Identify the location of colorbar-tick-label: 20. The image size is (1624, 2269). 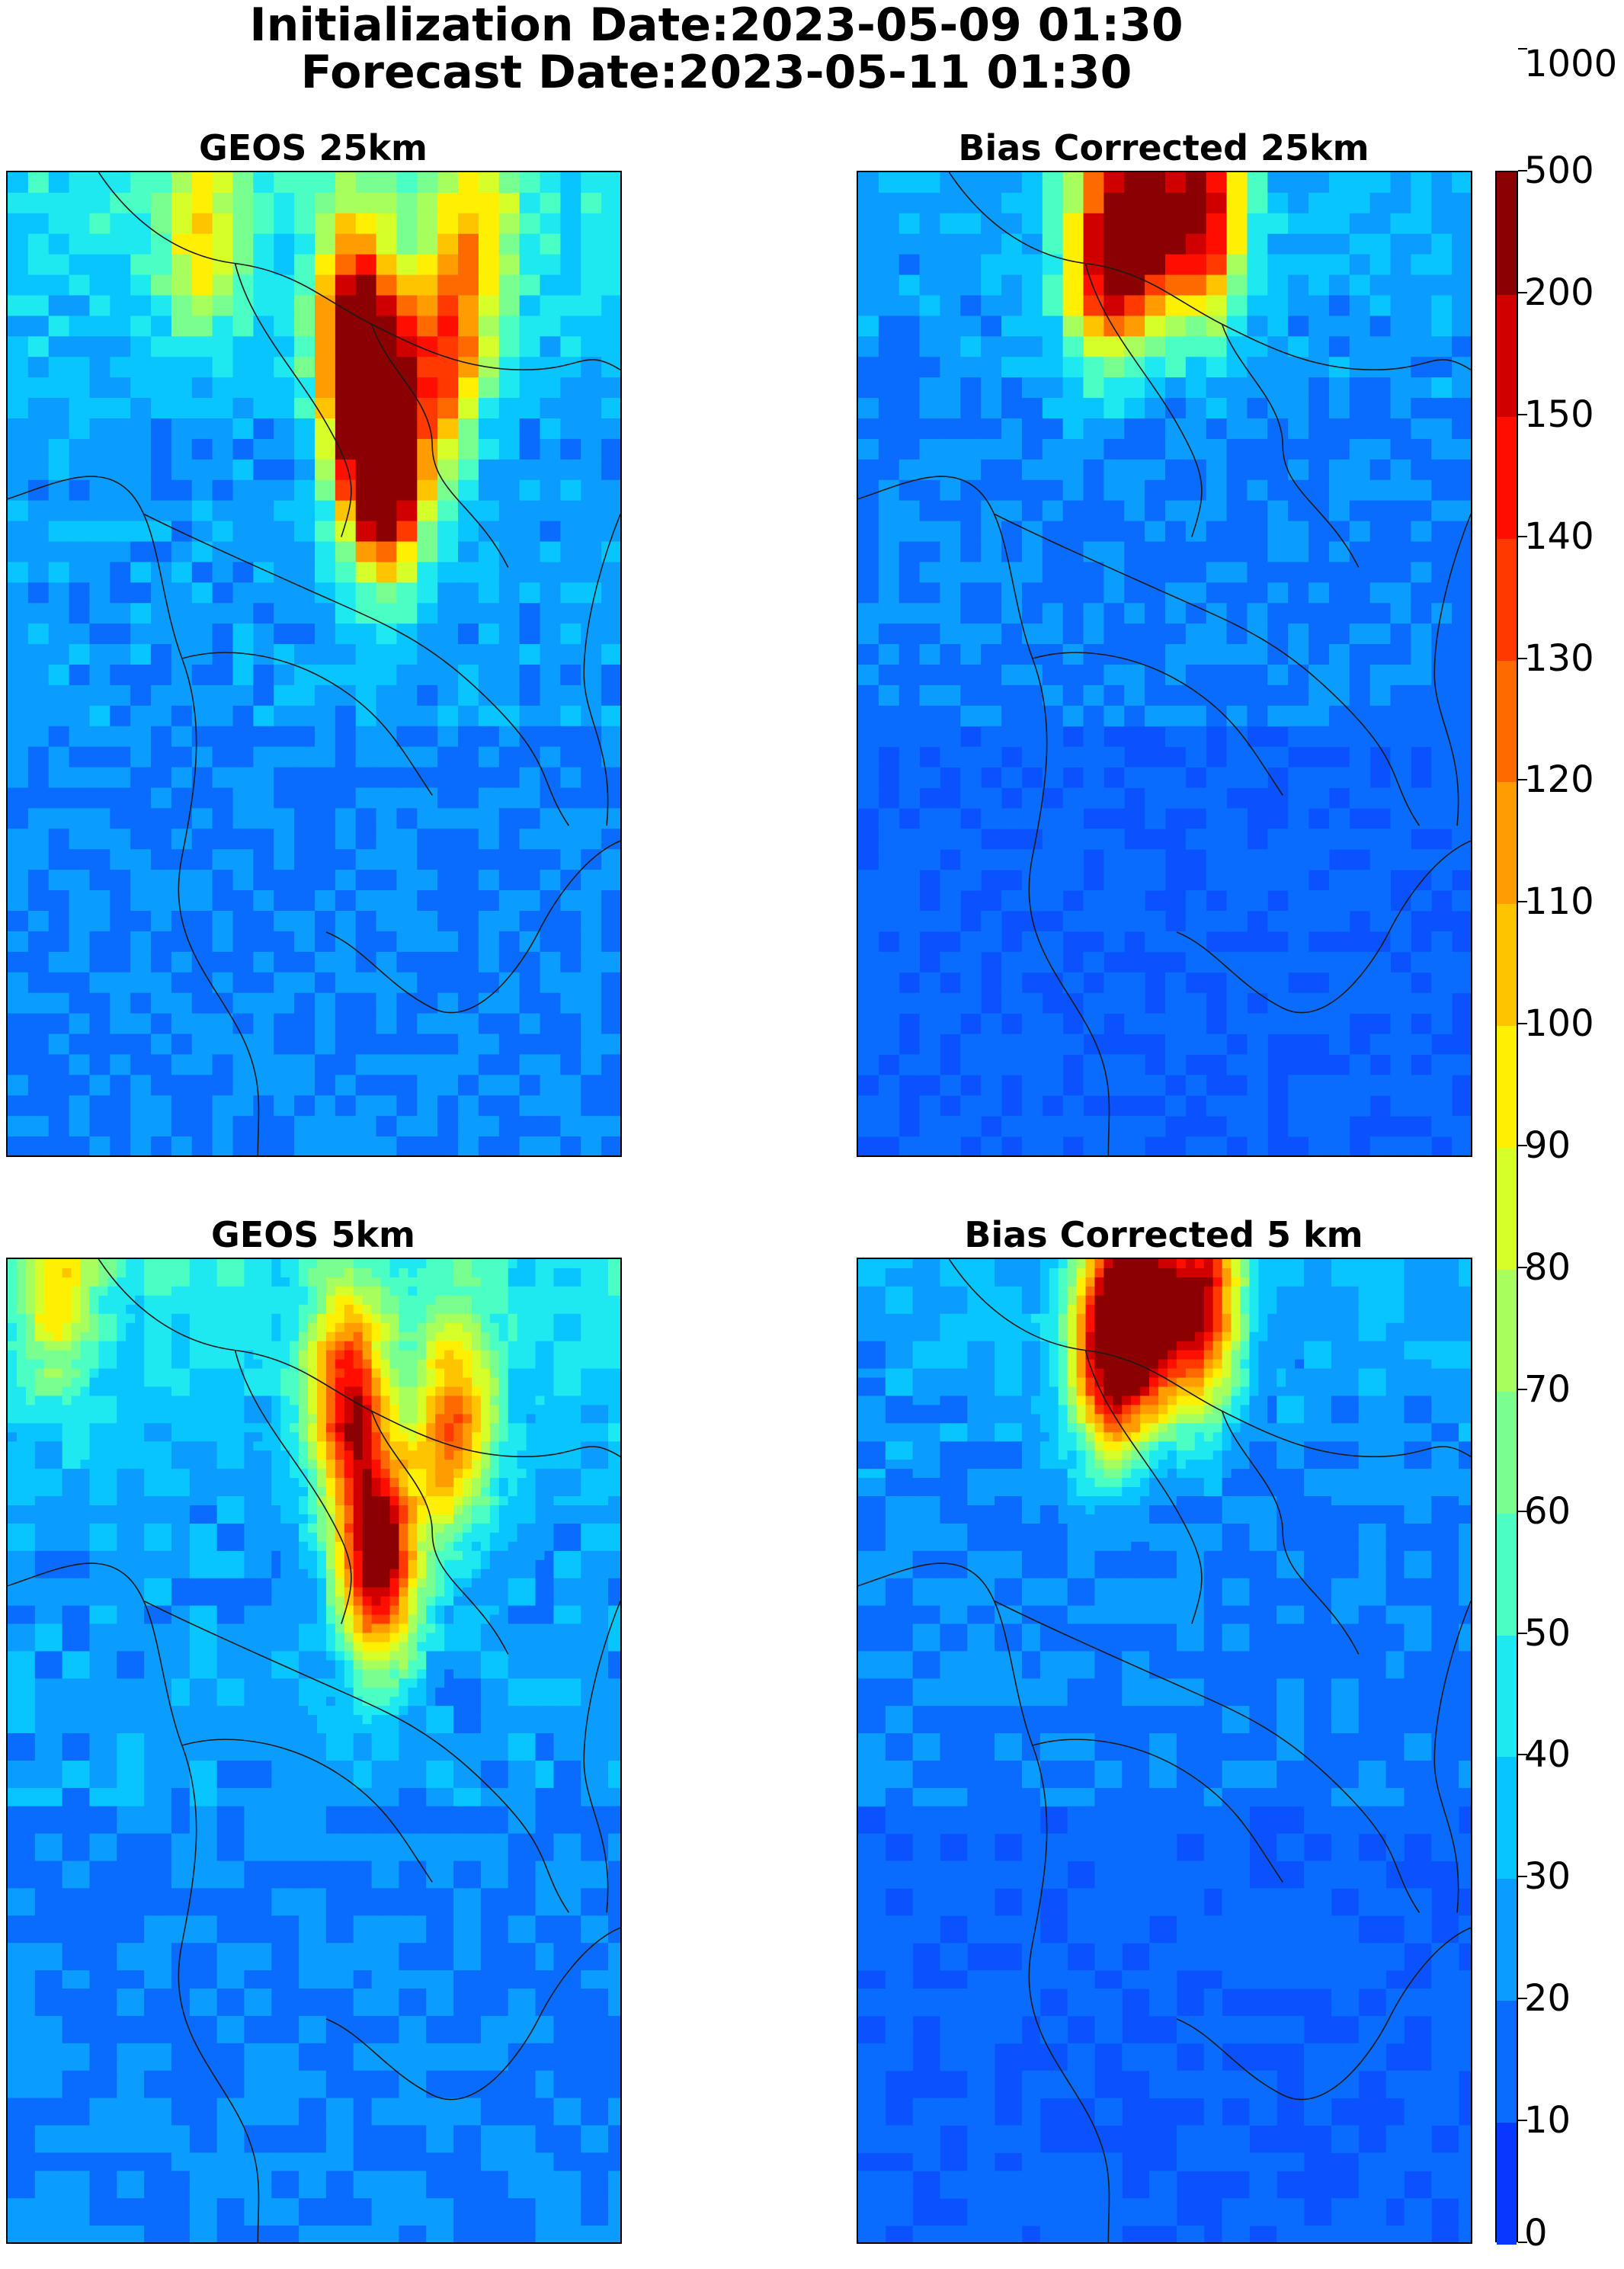
(1548, 1999).